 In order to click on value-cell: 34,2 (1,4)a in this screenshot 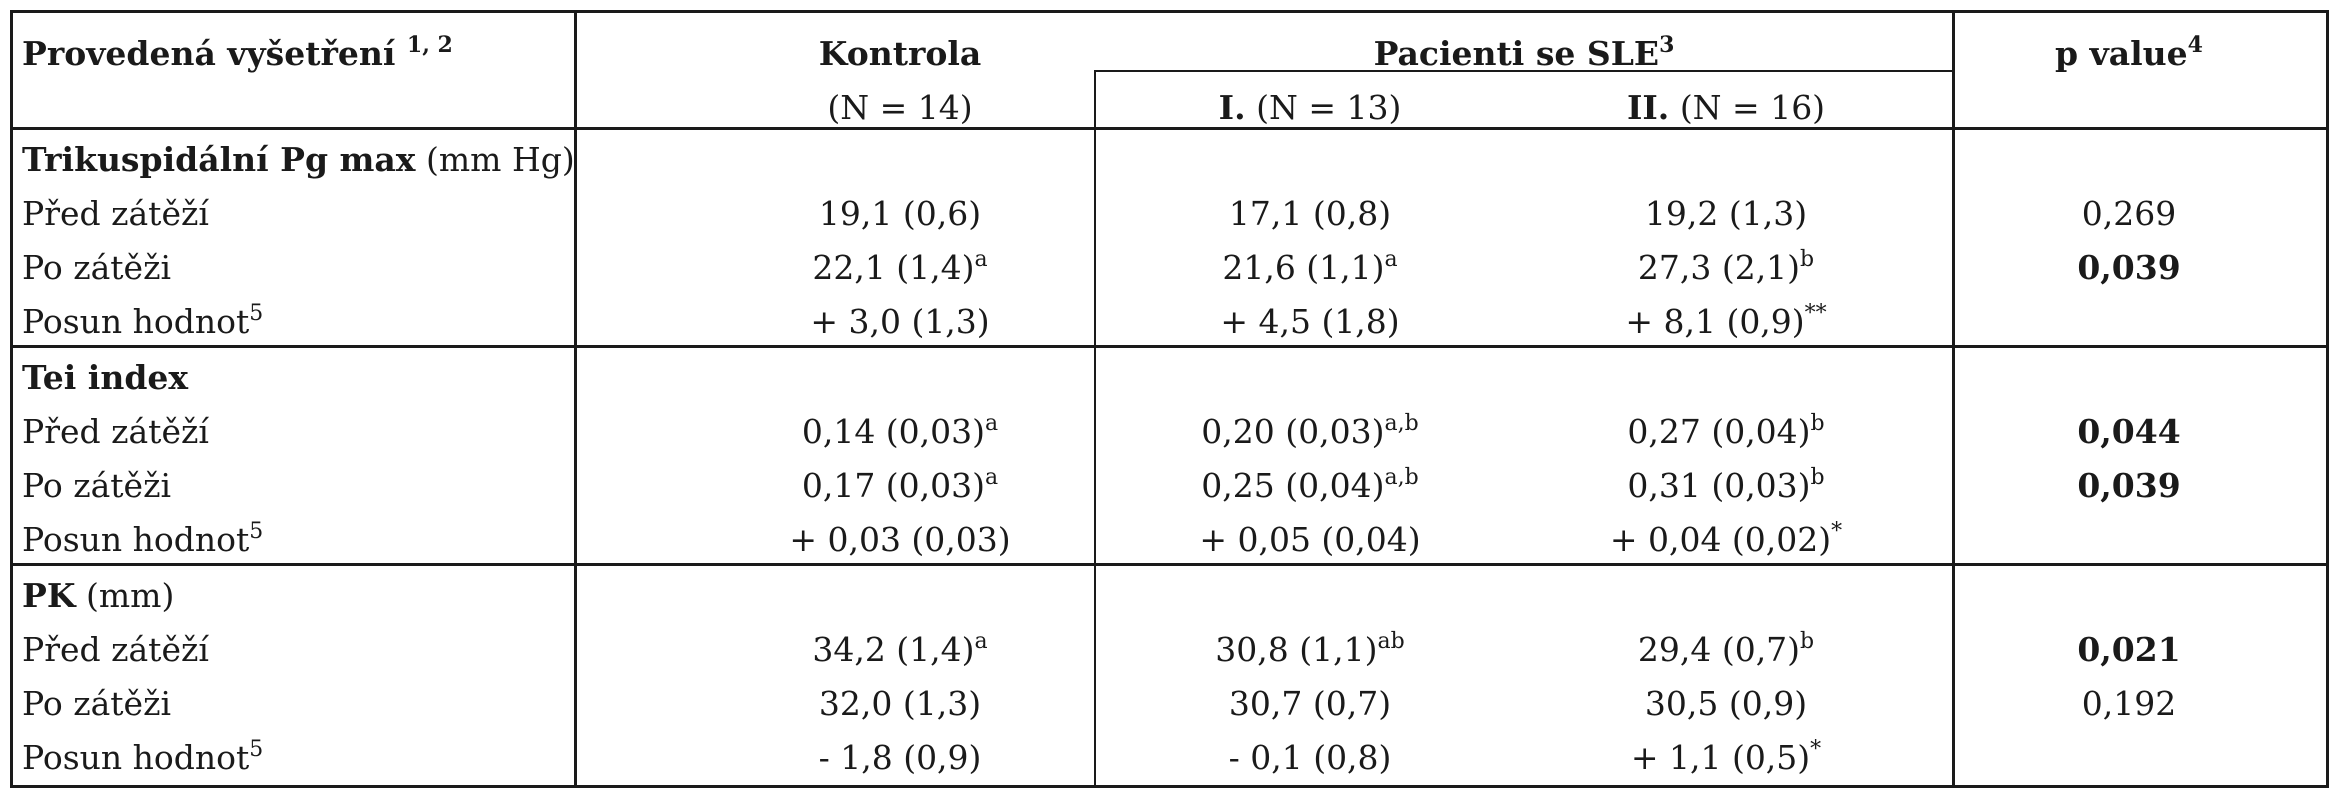, I will do `click(899, 650)`.